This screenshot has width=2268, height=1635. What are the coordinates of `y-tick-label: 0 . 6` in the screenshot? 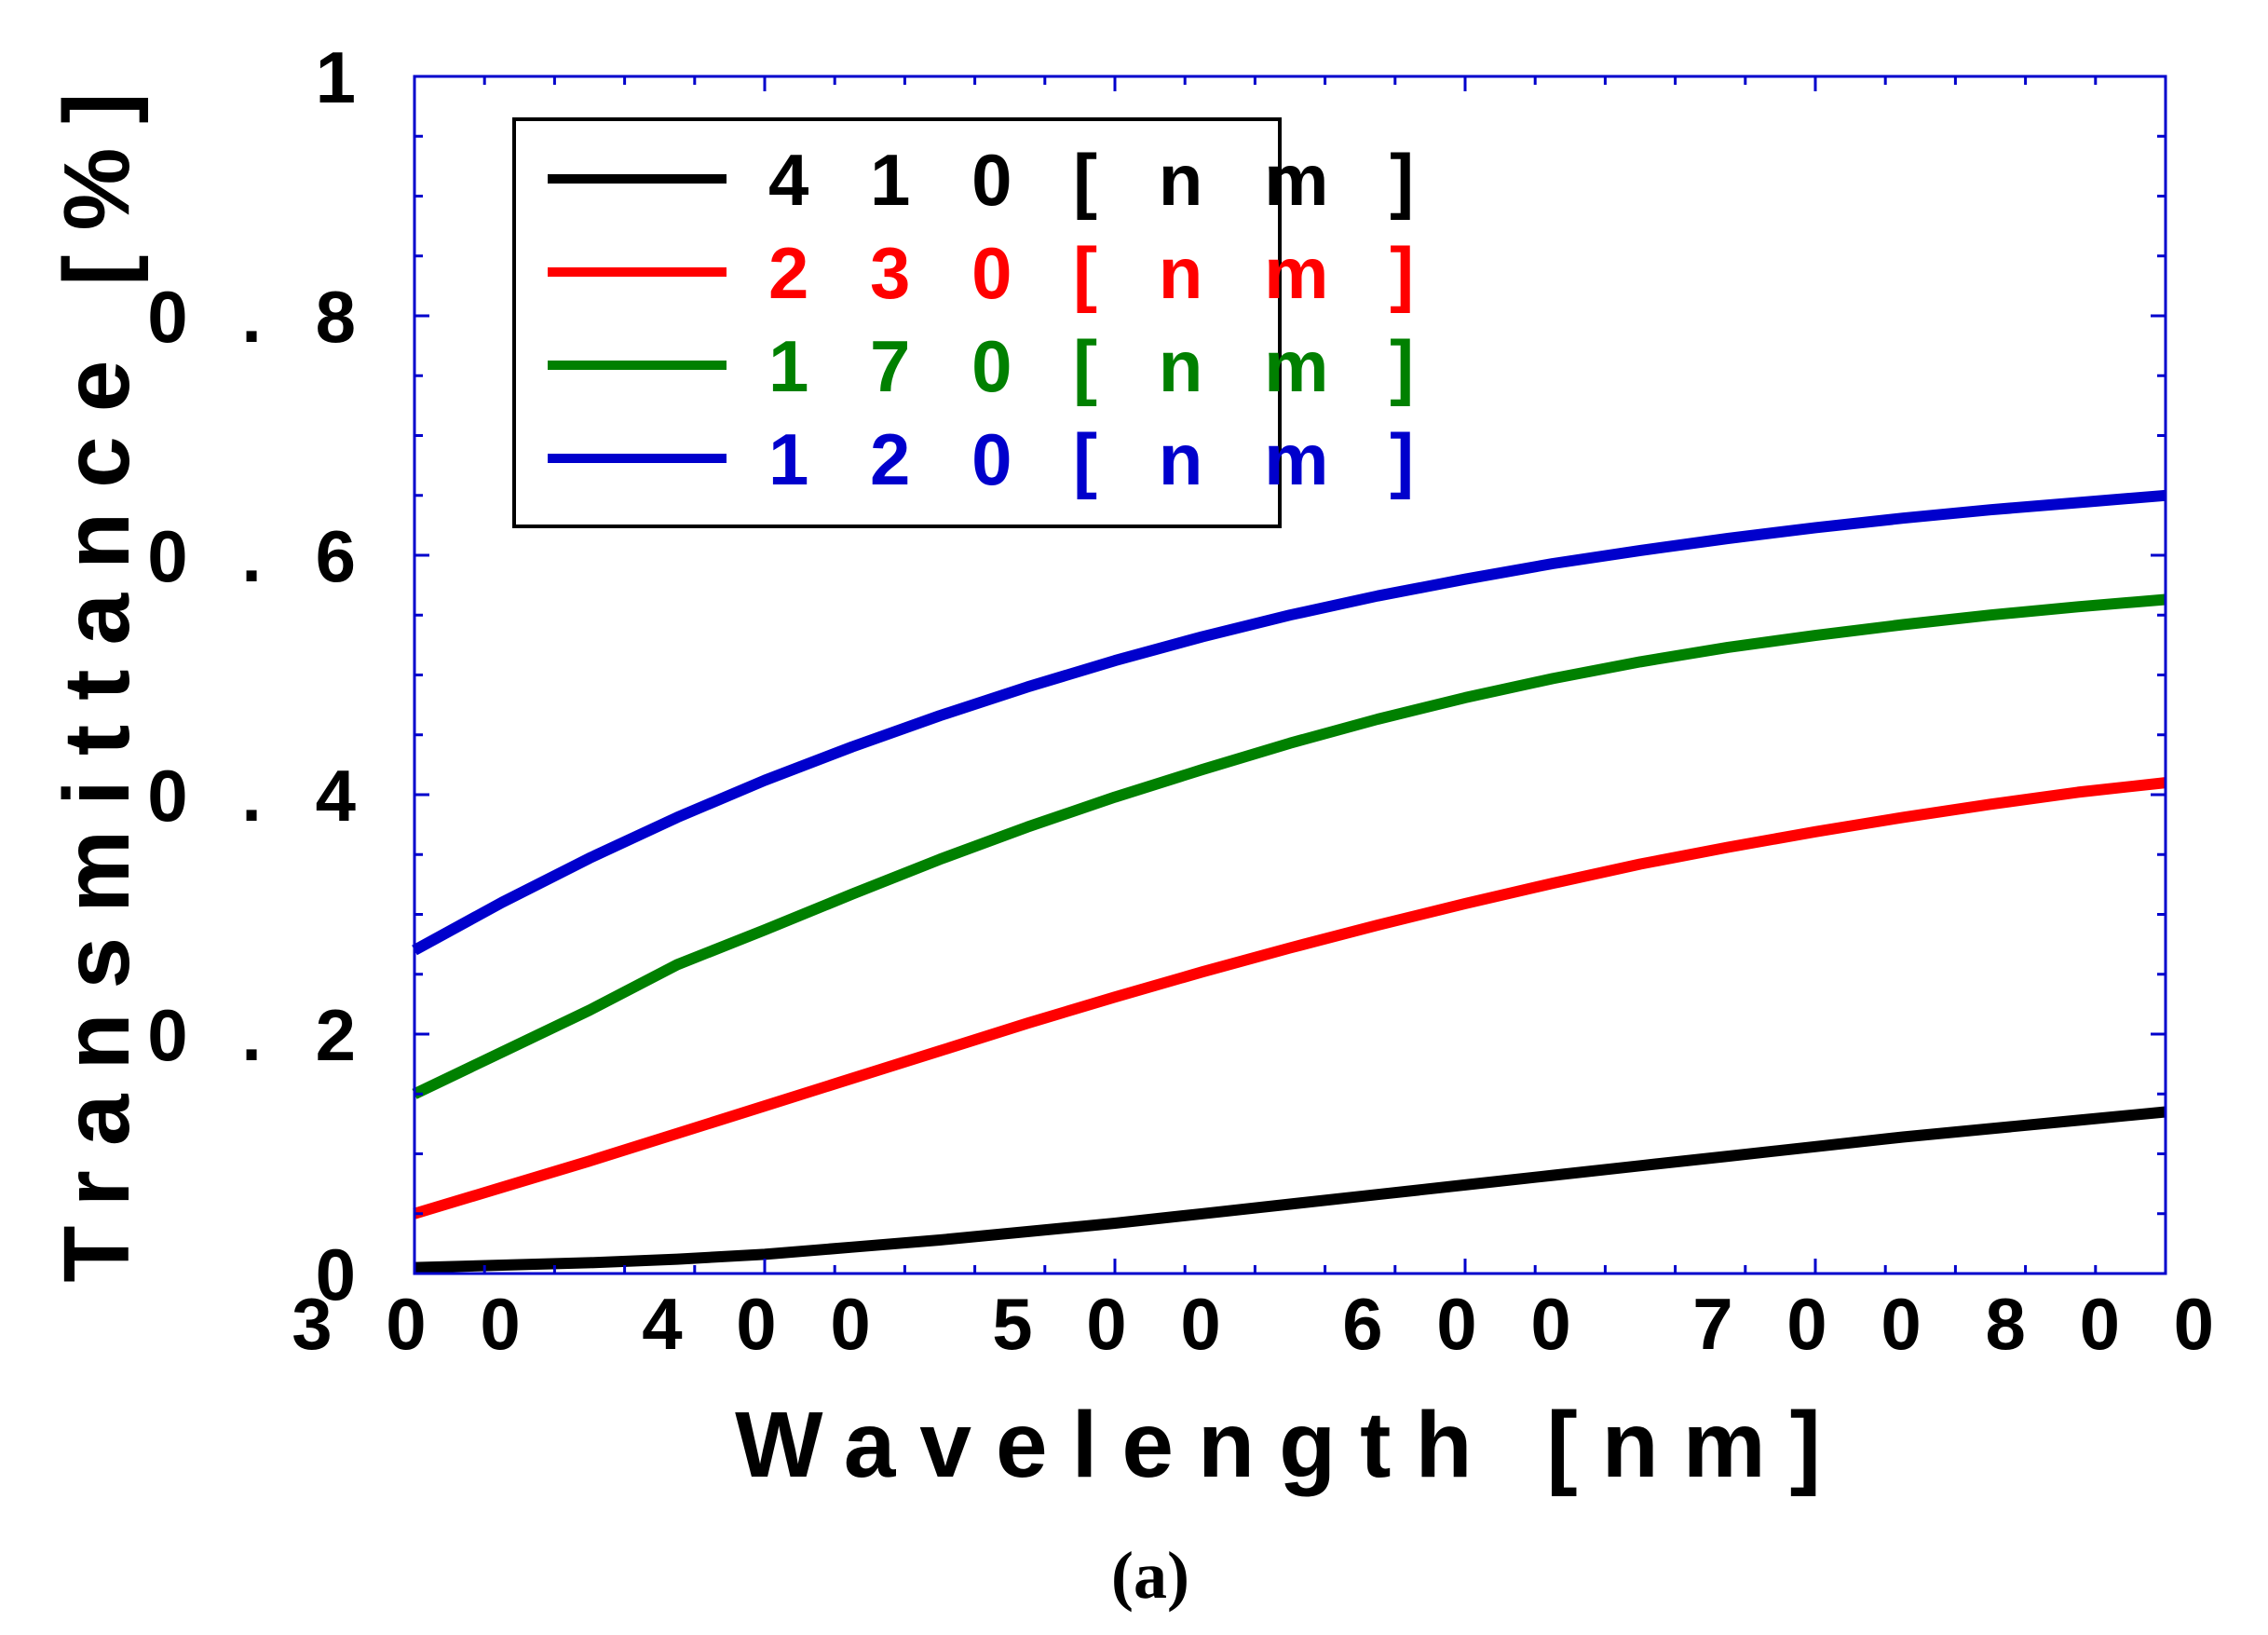 It's located at (260, 556).